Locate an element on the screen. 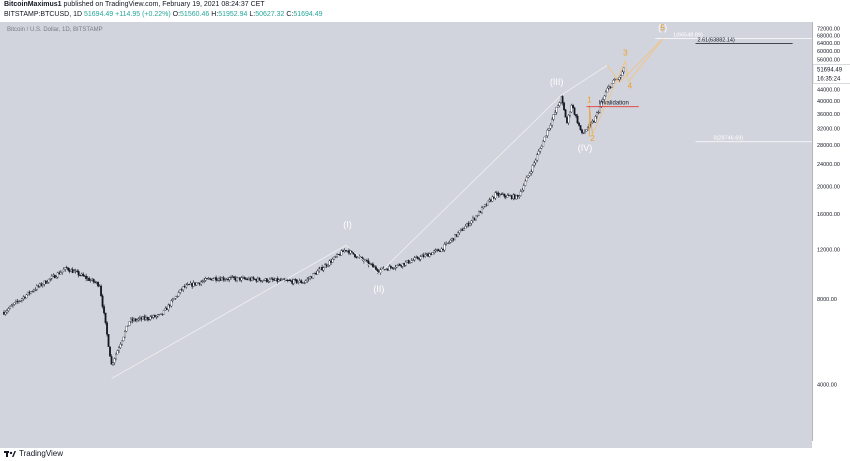 Image resolution: width=850 pixels, height=461 pixels. wave-label: ) is located at coordinates (665, 27).